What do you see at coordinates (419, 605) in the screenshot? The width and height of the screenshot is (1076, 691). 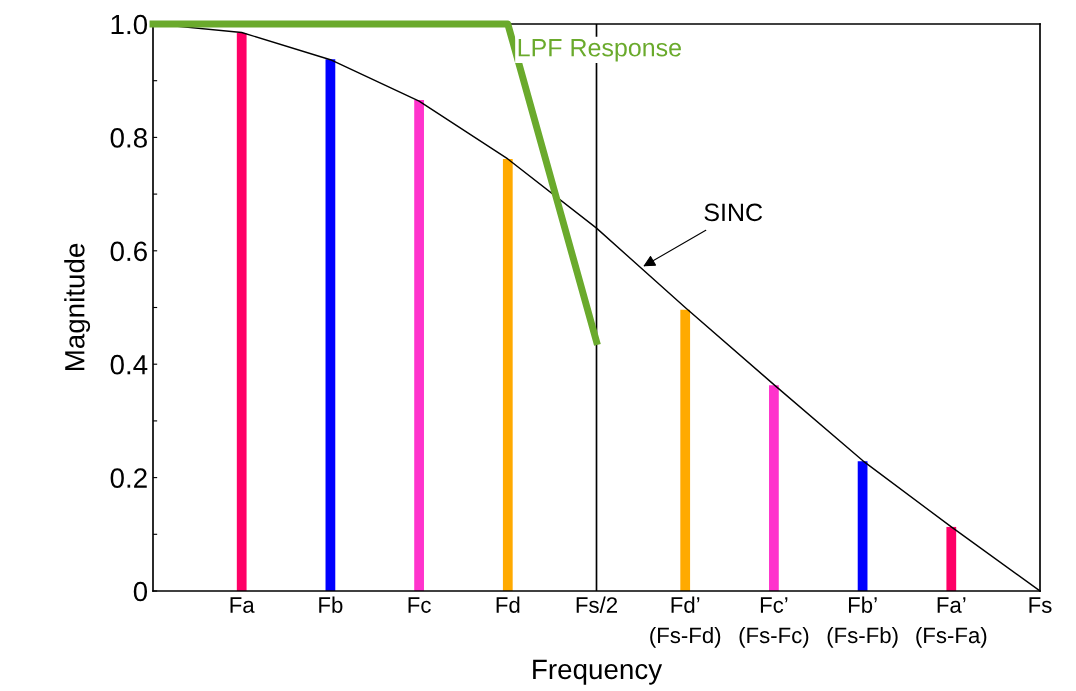 I see `x-tick-label: Fc` at bounding box center [419, 605].